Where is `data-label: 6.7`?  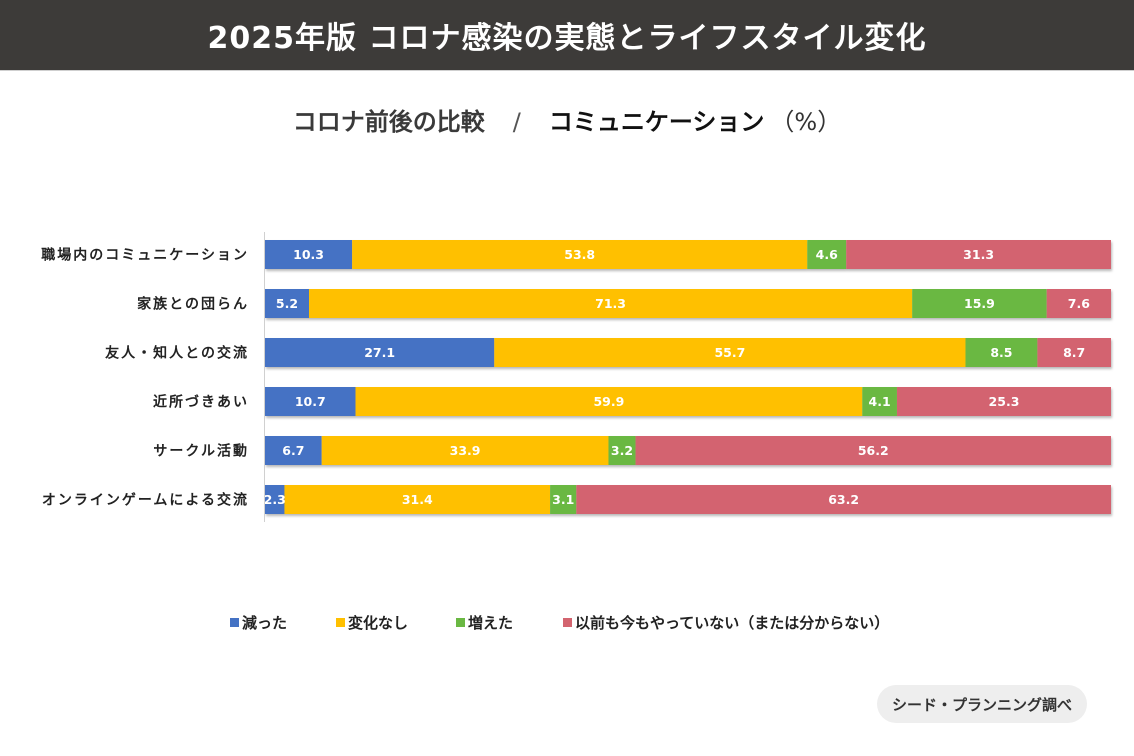 data-label: 6.7 is located at coordinates (293, 450).